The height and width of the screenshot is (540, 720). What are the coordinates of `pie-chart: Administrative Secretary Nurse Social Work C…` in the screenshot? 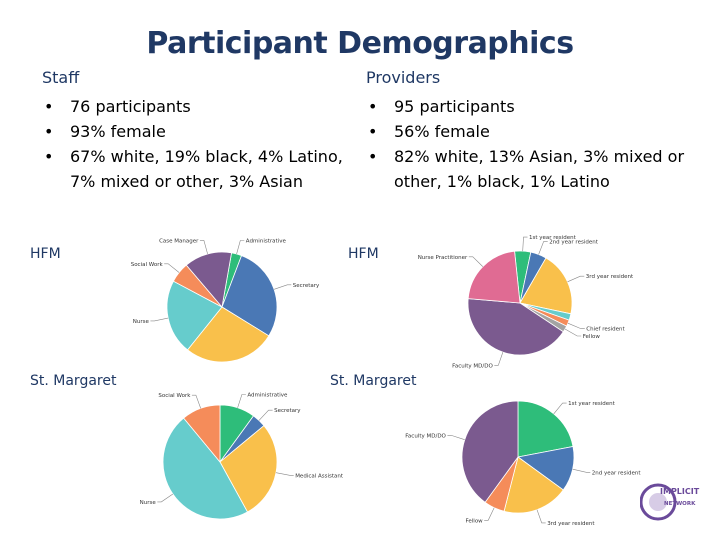 It's located at (225, 300).